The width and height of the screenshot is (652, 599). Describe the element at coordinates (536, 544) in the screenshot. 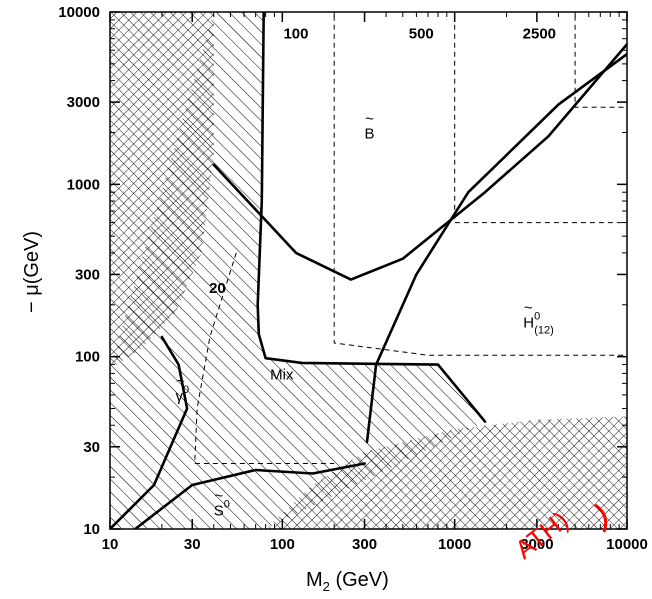

I see `x-tick-label: 3000` at that location.